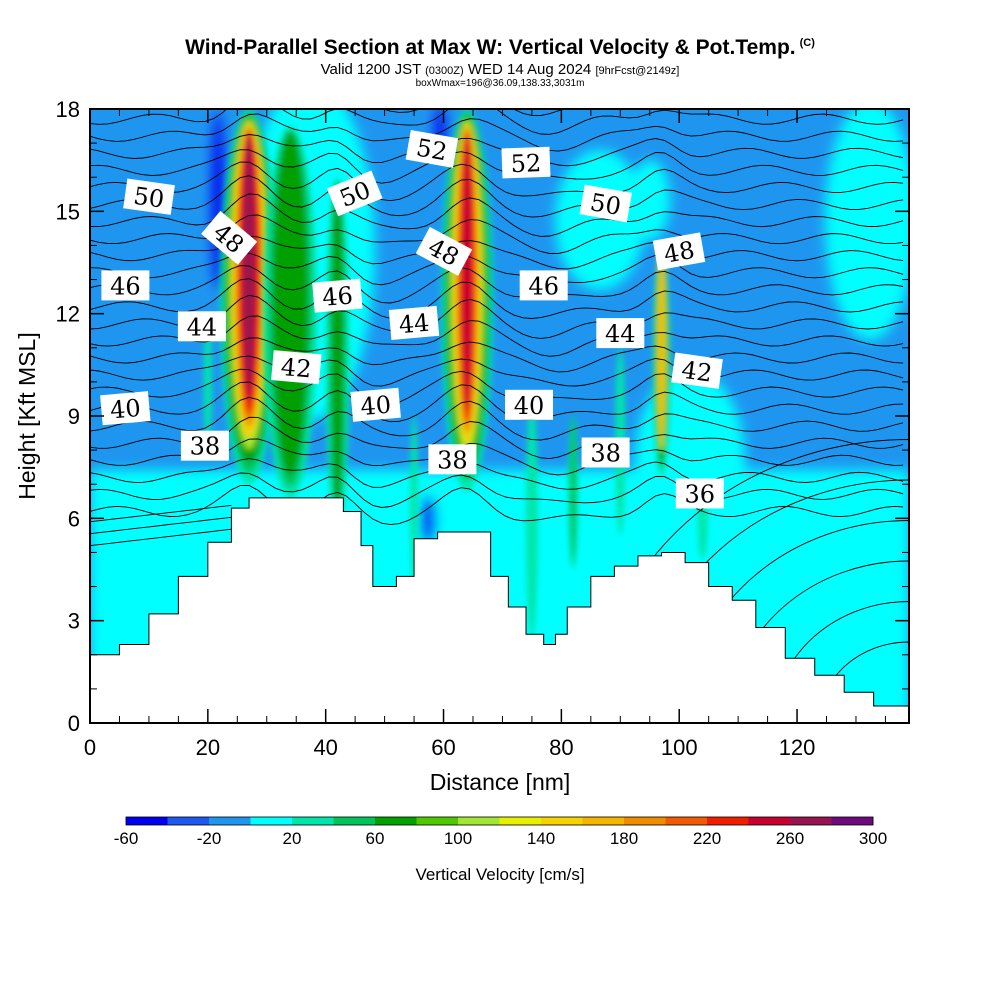 The width and height of the screenshot is (1000, 1000). What do you see at coordinates (529, 69) in the screenshot?
I see `valid-date: WED 14 Aug 2024` at bounding box center [529, 69].